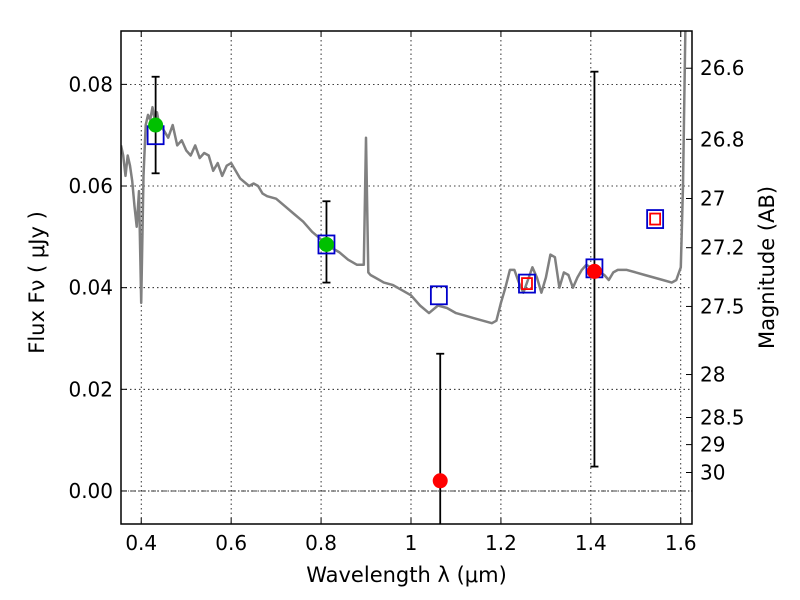 This screenshot has width=800, height=600. I want to click on x-tick-label: 0.8, so click(321, 543).